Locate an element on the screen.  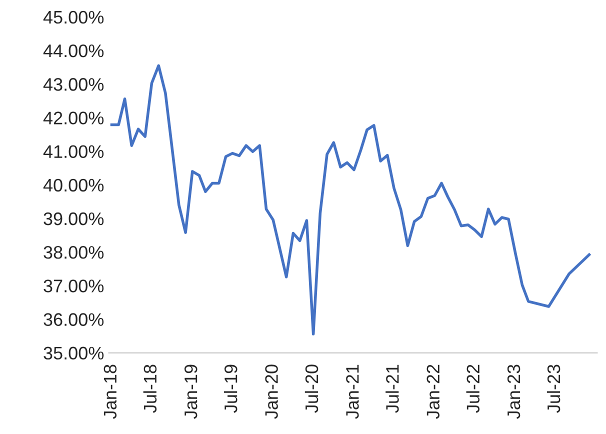
x-tick-label: Jul-20 is located at coordinates (311, 388).